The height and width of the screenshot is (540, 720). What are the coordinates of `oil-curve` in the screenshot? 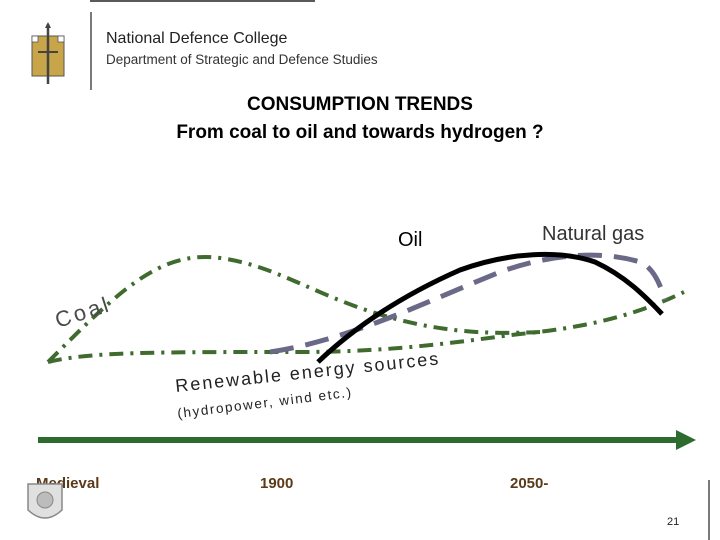 It's located at (490, 307).